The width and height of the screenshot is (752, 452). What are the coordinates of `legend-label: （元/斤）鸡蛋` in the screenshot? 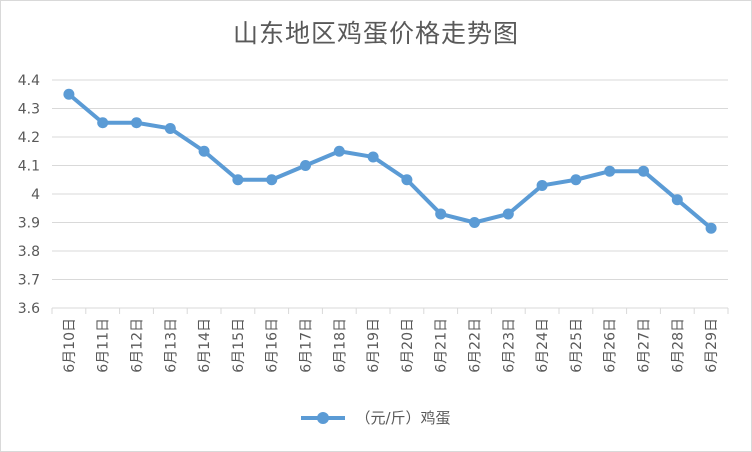 It's located at (403, 418).